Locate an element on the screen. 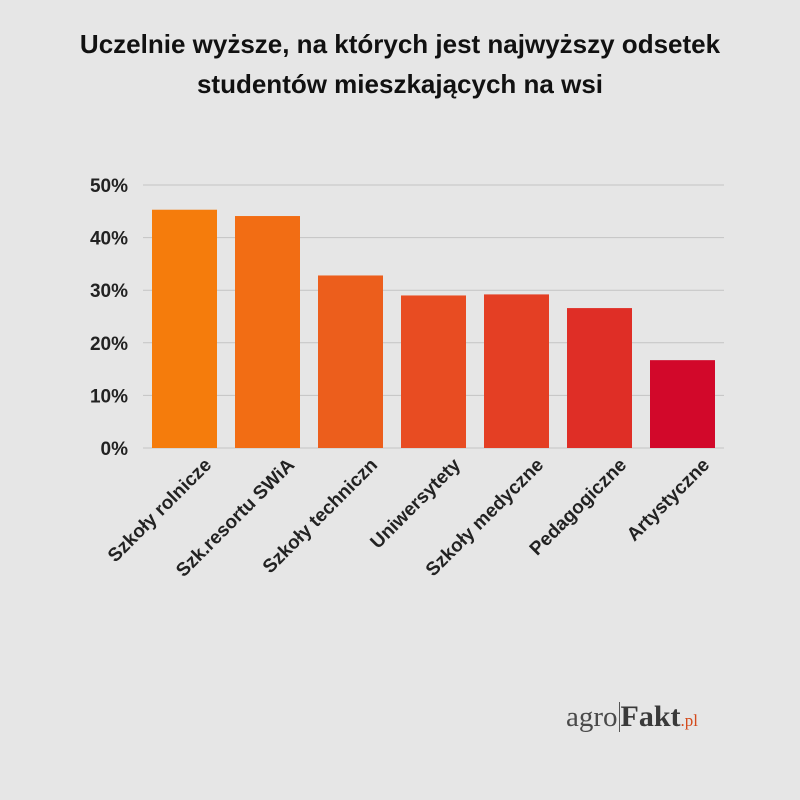  y-tick-label: 20% is located at coordinates (109, 344).